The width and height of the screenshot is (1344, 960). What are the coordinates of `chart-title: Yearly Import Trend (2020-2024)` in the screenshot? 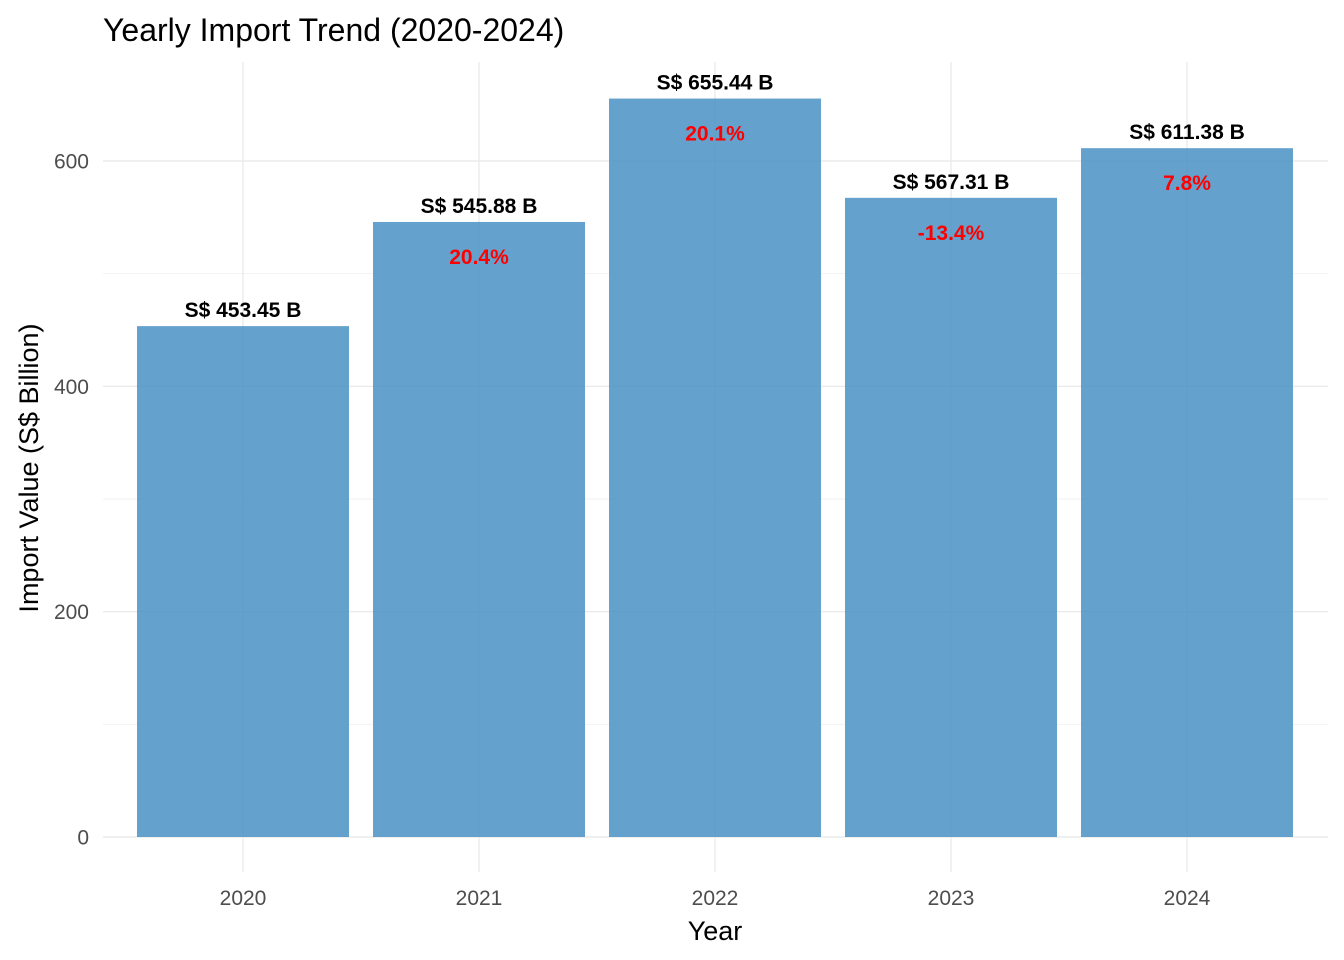 It's located at (333, 30).